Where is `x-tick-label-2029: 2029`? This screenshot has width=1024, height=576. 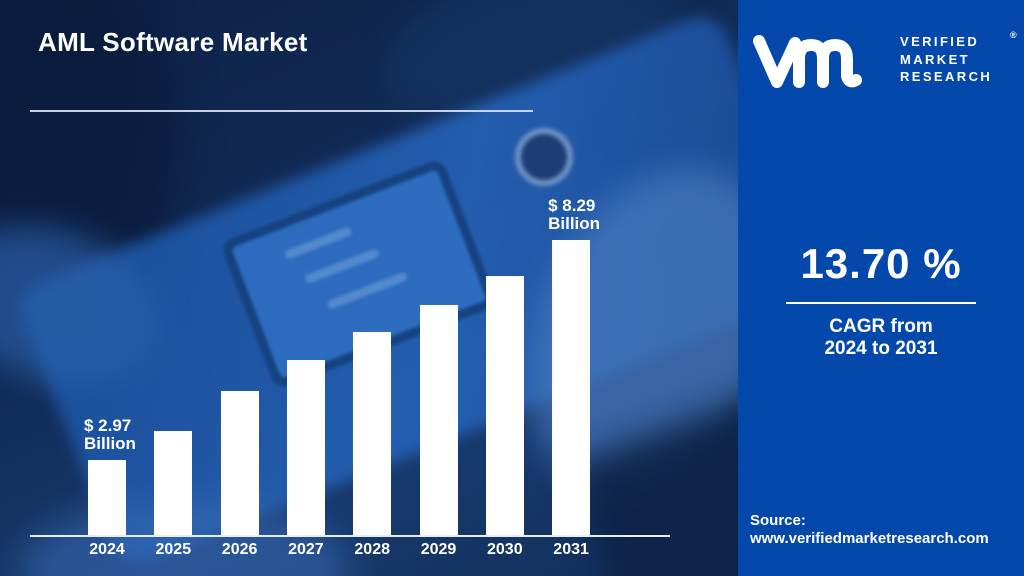
x-tick-label-2029: 2029 is located at coordinates (438, 549).